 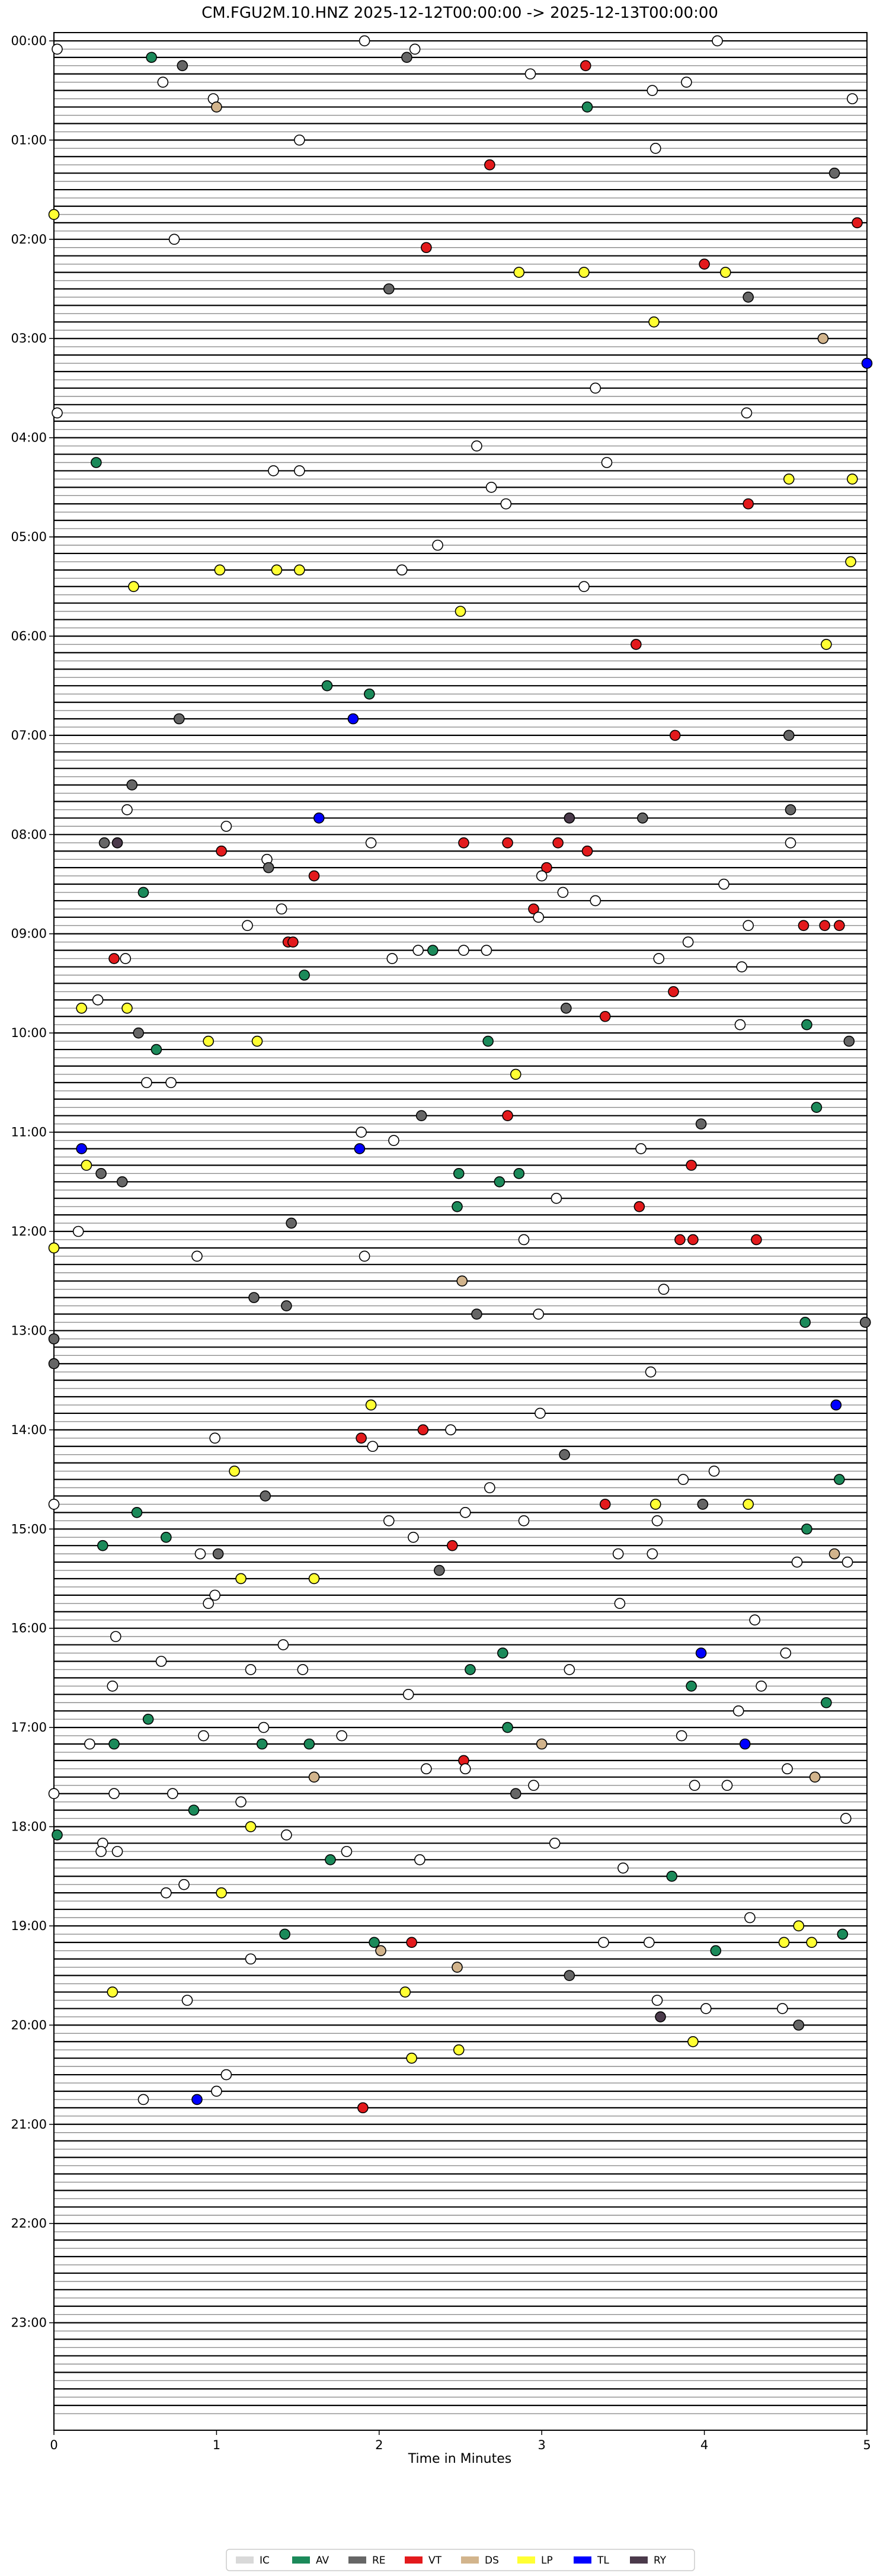 What do you see at coordinates (29, 140) in the screenshot?
I see `y-tick-label: 01:00` at bounding box center [29, 140].